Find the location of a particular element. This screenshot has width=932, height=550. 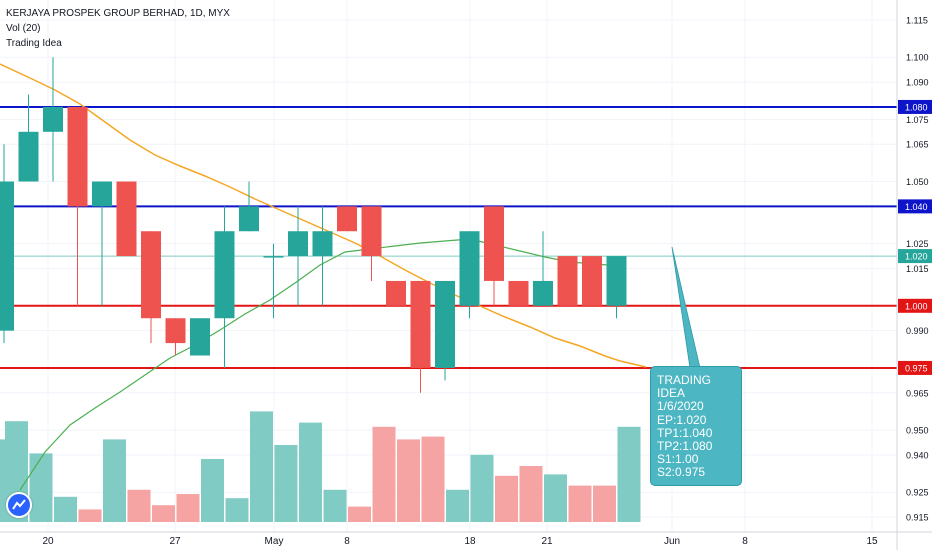

price-tick-label: 1.075 is located at coordinates (917, 120).